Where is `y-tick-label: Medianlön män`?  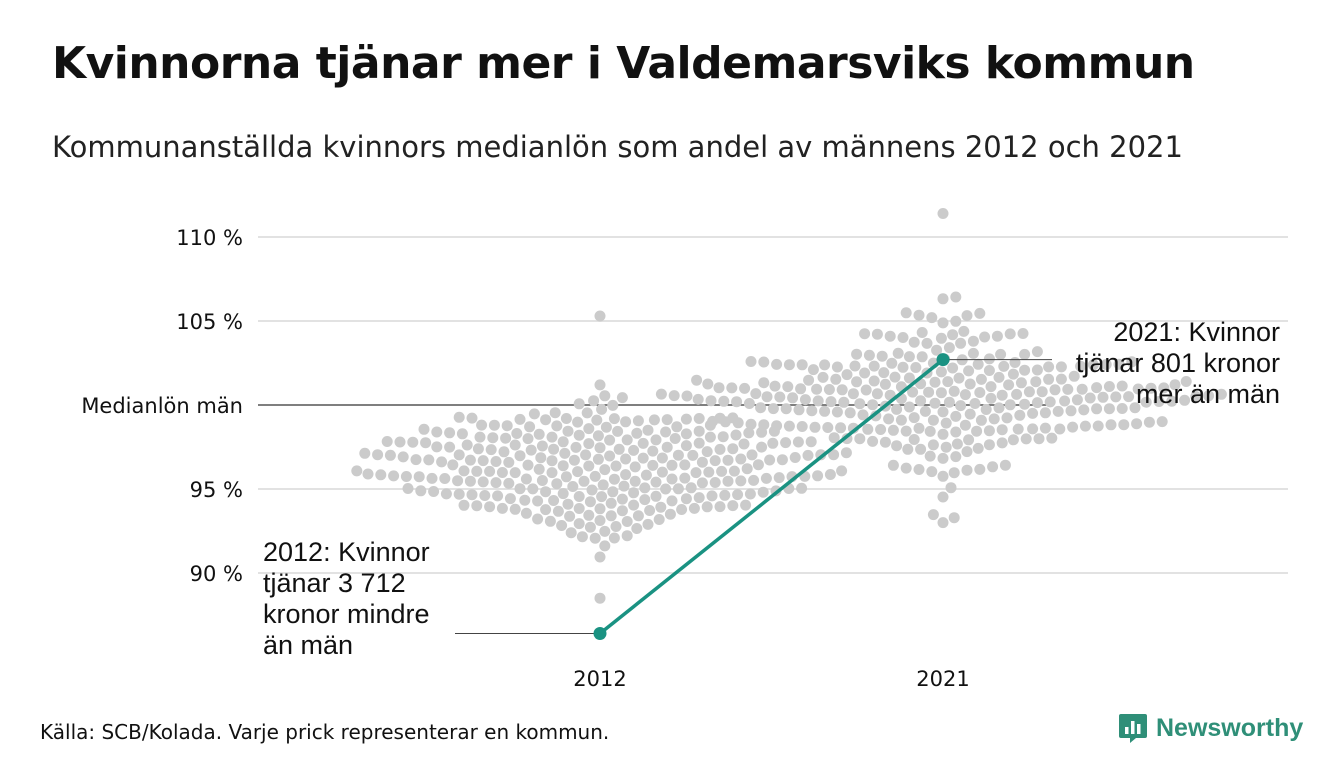
y-tick-label: Medianlön män is located at coordinates (162, 406).